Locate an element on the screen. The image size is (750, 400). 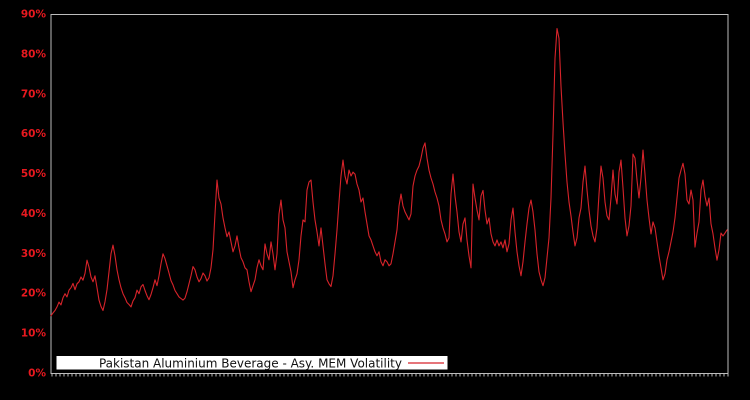
y-tick-label: 30% is located at coordinates (34, 254).